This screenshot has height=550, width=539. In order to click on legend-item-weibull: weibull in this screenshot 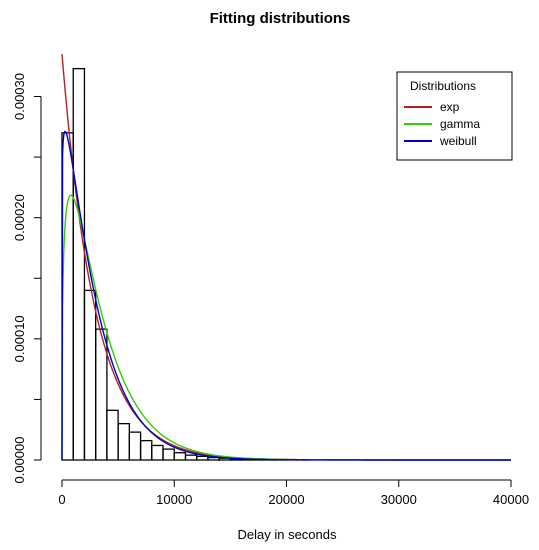, I will do `click(458, 141)`.